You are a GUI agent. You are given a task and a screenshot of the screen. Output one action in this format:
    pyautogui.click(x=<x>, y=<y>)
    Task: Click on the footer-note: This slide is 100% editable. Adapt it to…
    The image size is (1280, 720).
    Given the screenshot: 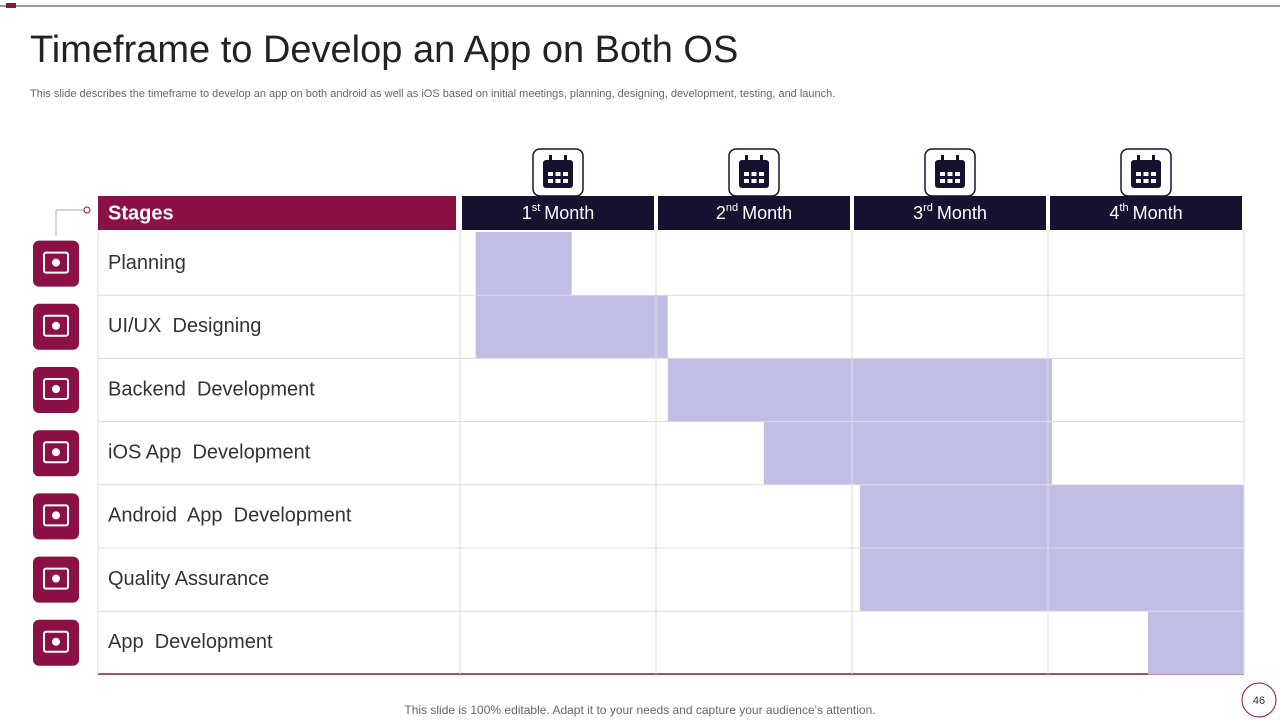 What is the action you would take?
    pyautogui.click(x=639, y=710)
    